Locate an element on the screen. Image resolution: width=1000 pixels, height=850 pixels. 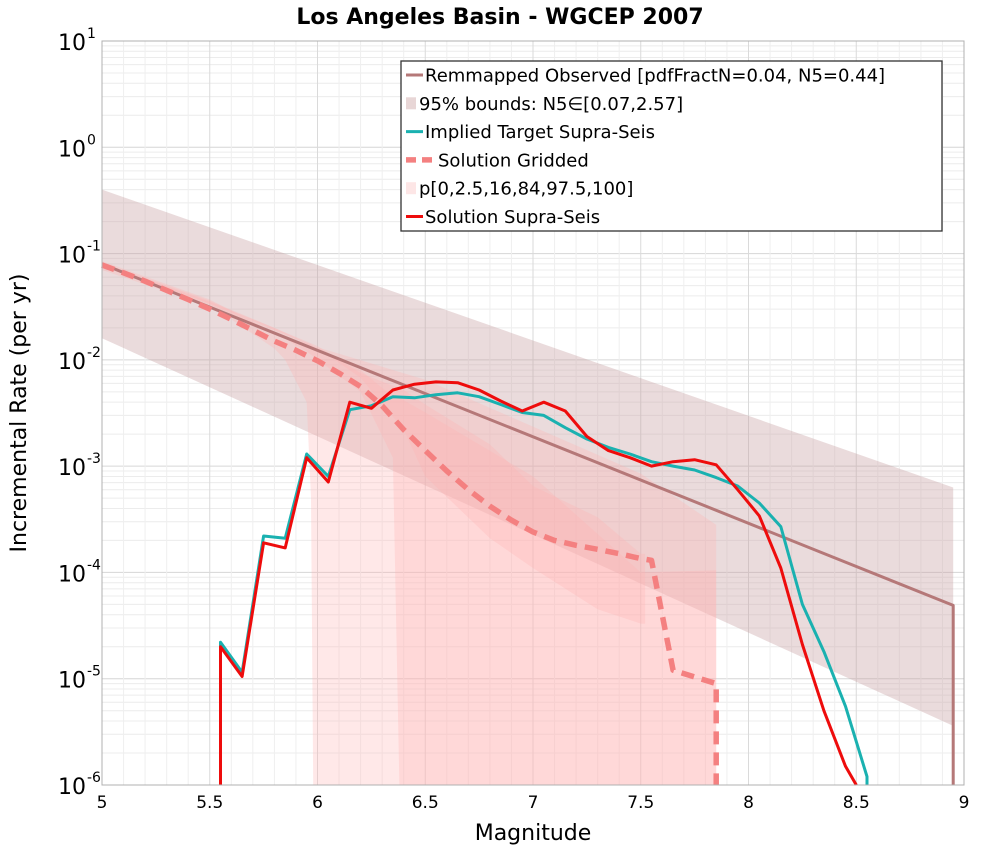
x-tick-label: 5 is located at coordinates (102, 803).